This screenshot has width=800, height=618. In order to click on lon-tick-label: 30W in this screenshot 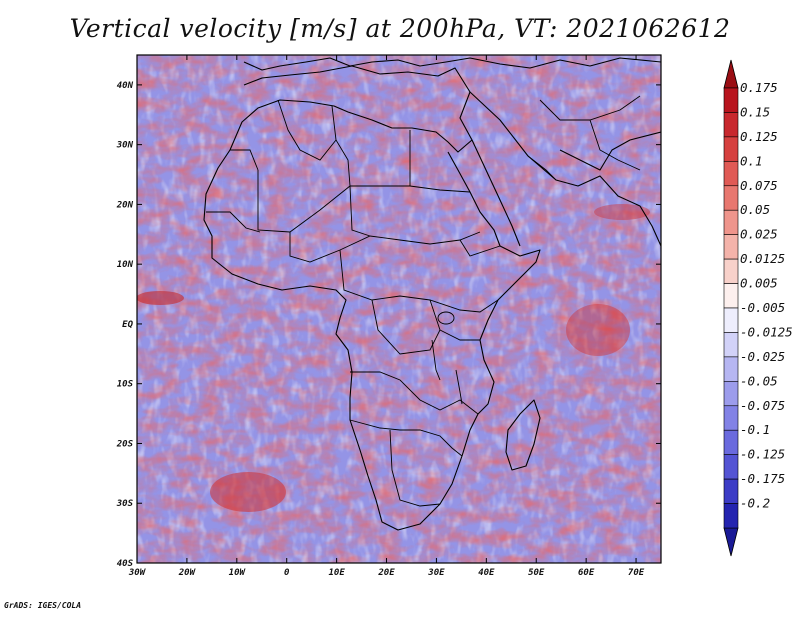, I will do `click(137, 573)`.